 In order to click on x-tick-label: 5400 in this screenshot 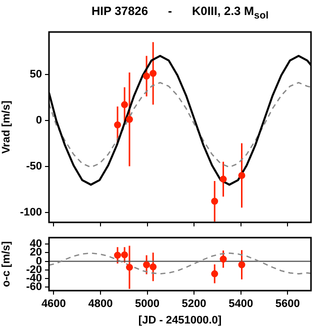, I will do `click(241, 304)`.